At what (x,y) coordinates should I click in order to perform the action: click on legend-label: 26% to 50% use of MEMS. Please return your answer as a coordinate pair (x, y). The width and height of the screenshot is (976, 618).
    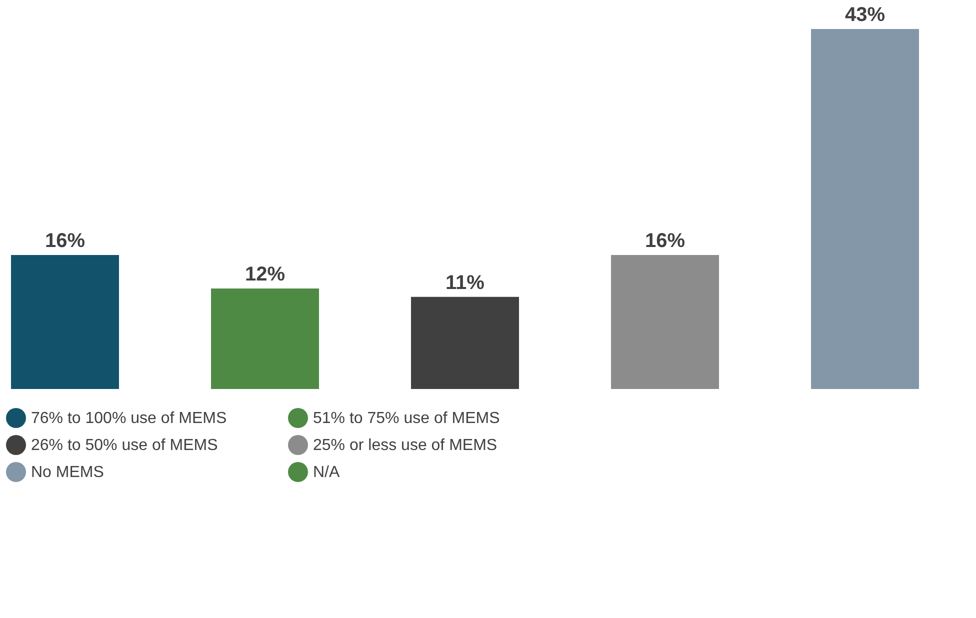
    Looking at the image, I should click on (124, 445).